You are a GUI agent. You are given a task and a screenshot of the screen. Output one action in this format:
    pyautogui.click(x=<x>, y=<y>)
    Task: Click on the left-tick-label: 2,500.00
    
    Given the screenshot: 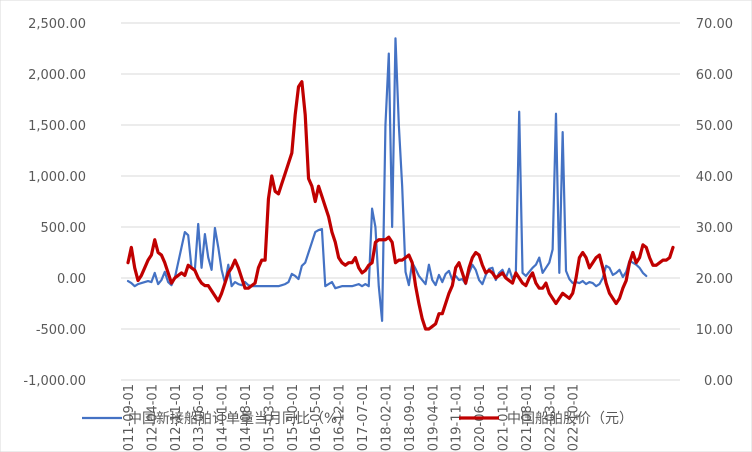 What is the action you would take?
    pyautogui.click(x=57, y=24)
    